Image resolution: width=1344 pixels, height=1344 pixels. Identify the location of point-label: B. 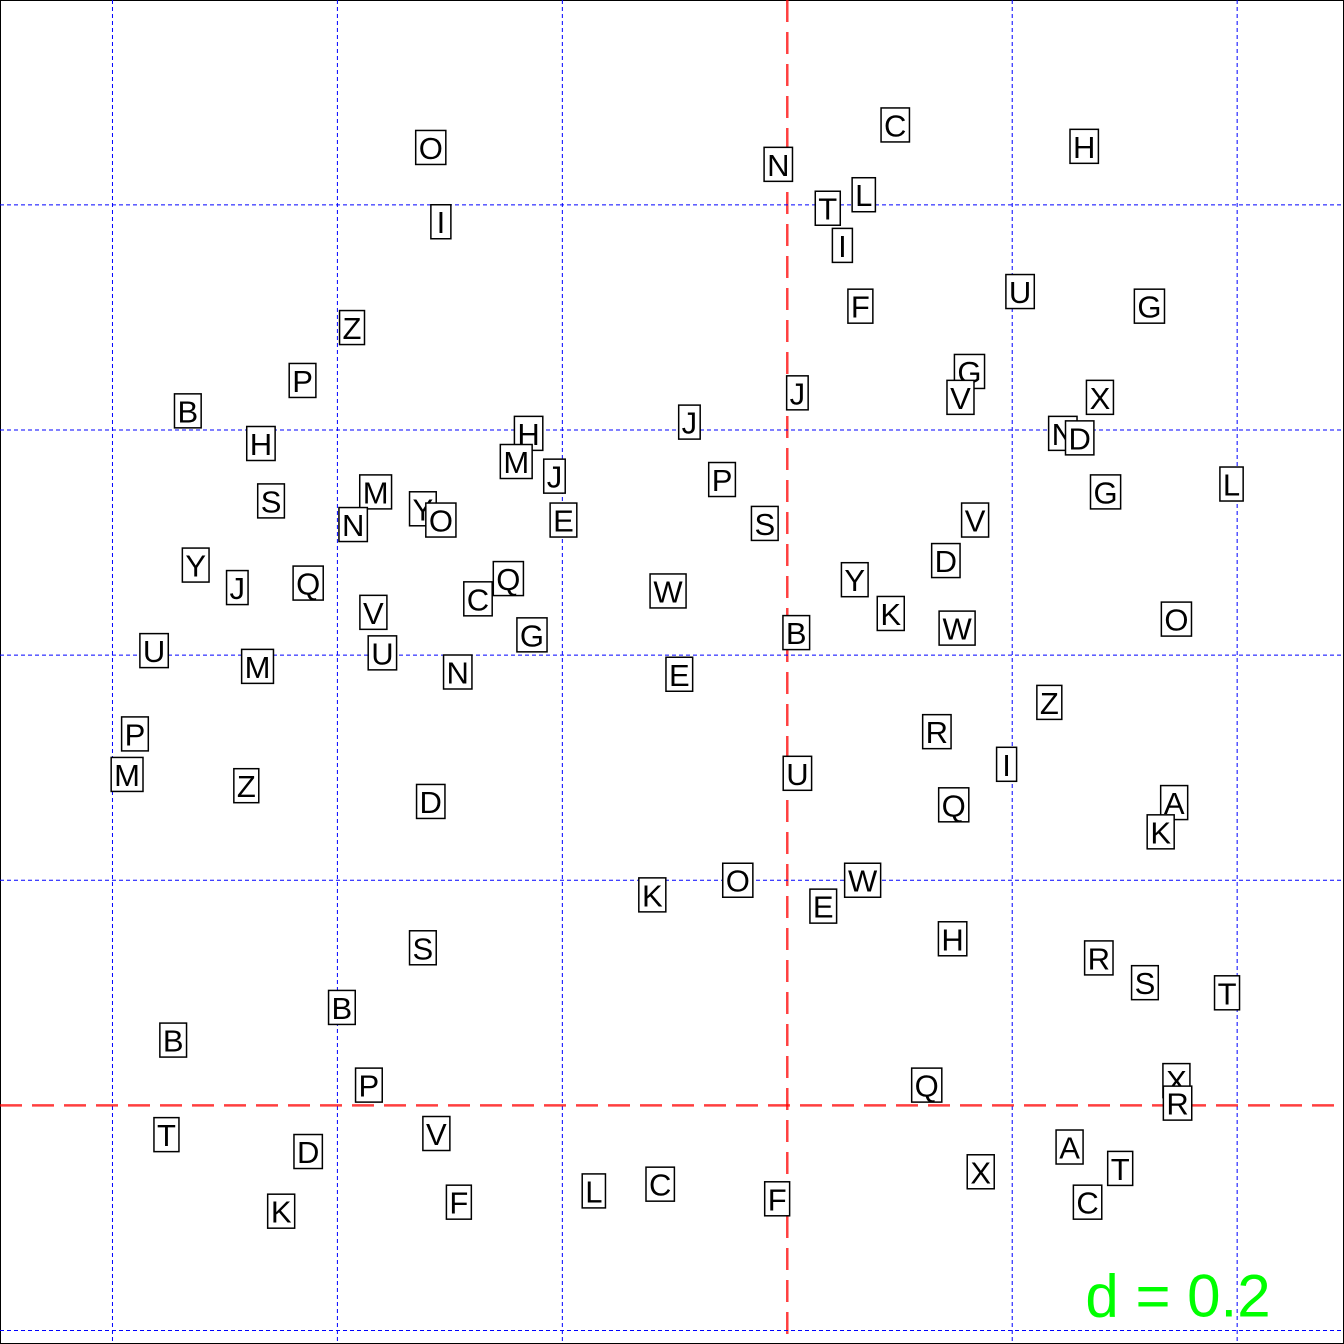
(187, 411).